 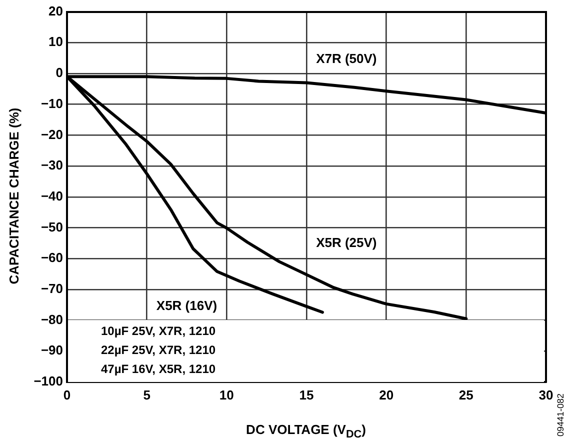 What do you see at coordinates (14, 196) in the screenshot?
I see `y-axis-title: CAPACITANCE CHARGE (%)` at bounding box center [14, 196].